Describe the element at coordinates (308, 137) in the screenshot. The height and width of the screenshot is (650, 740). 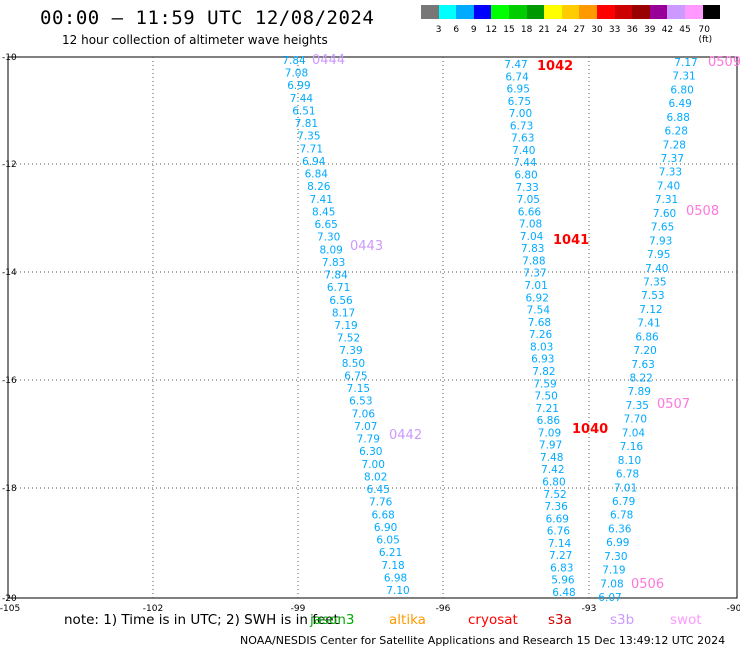
I see `wave-height-label: 7.35` at that location.